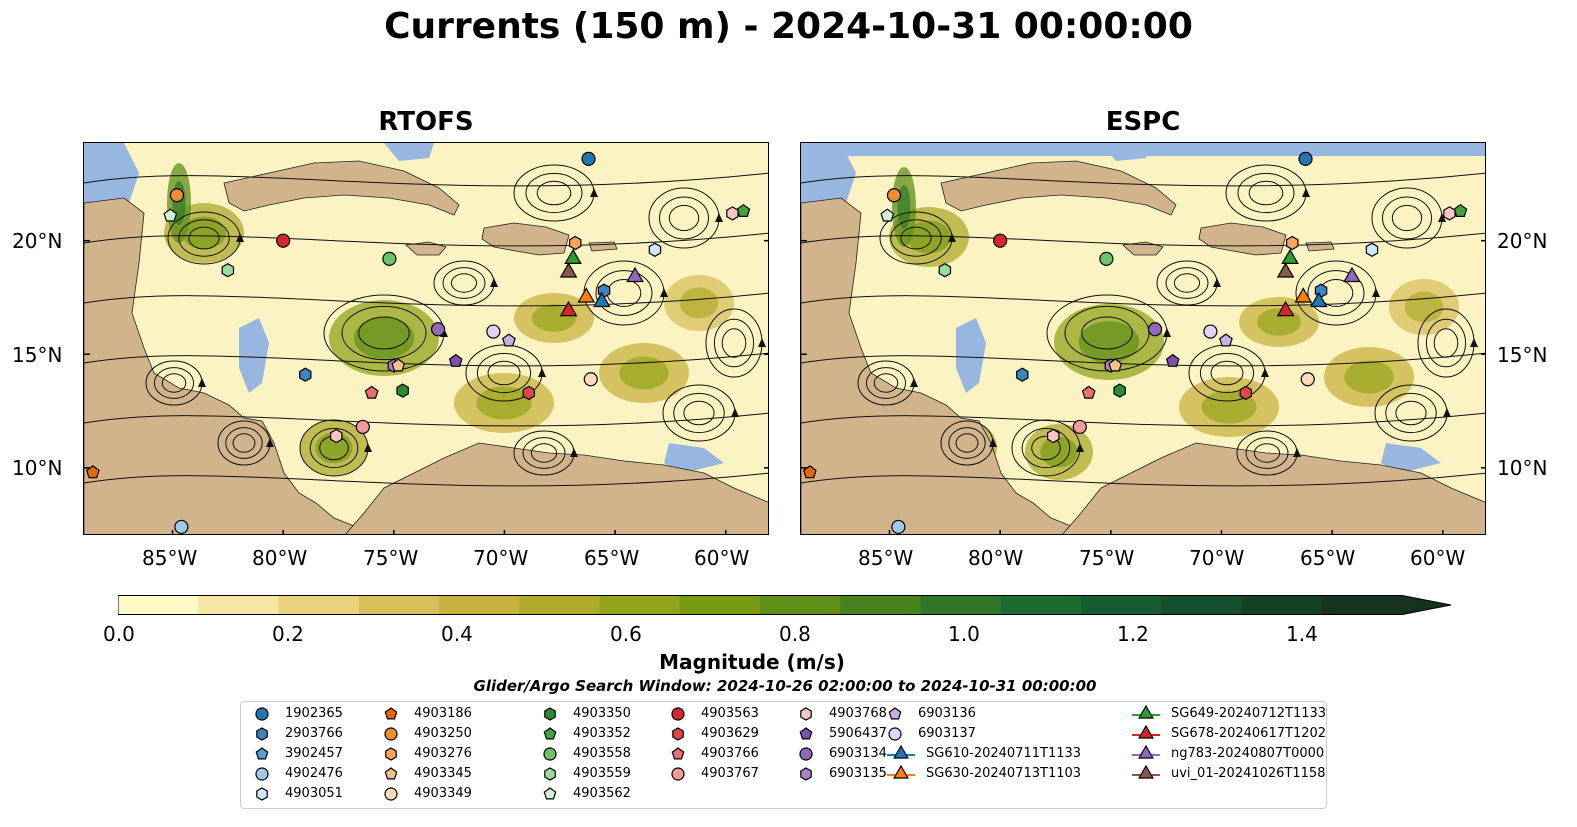 This screenshot has height=827, width=1577. Describe the element at coordinates (568, 270) in the screenshot. I see `glider-uvi_01-20241026T1158` at that location.